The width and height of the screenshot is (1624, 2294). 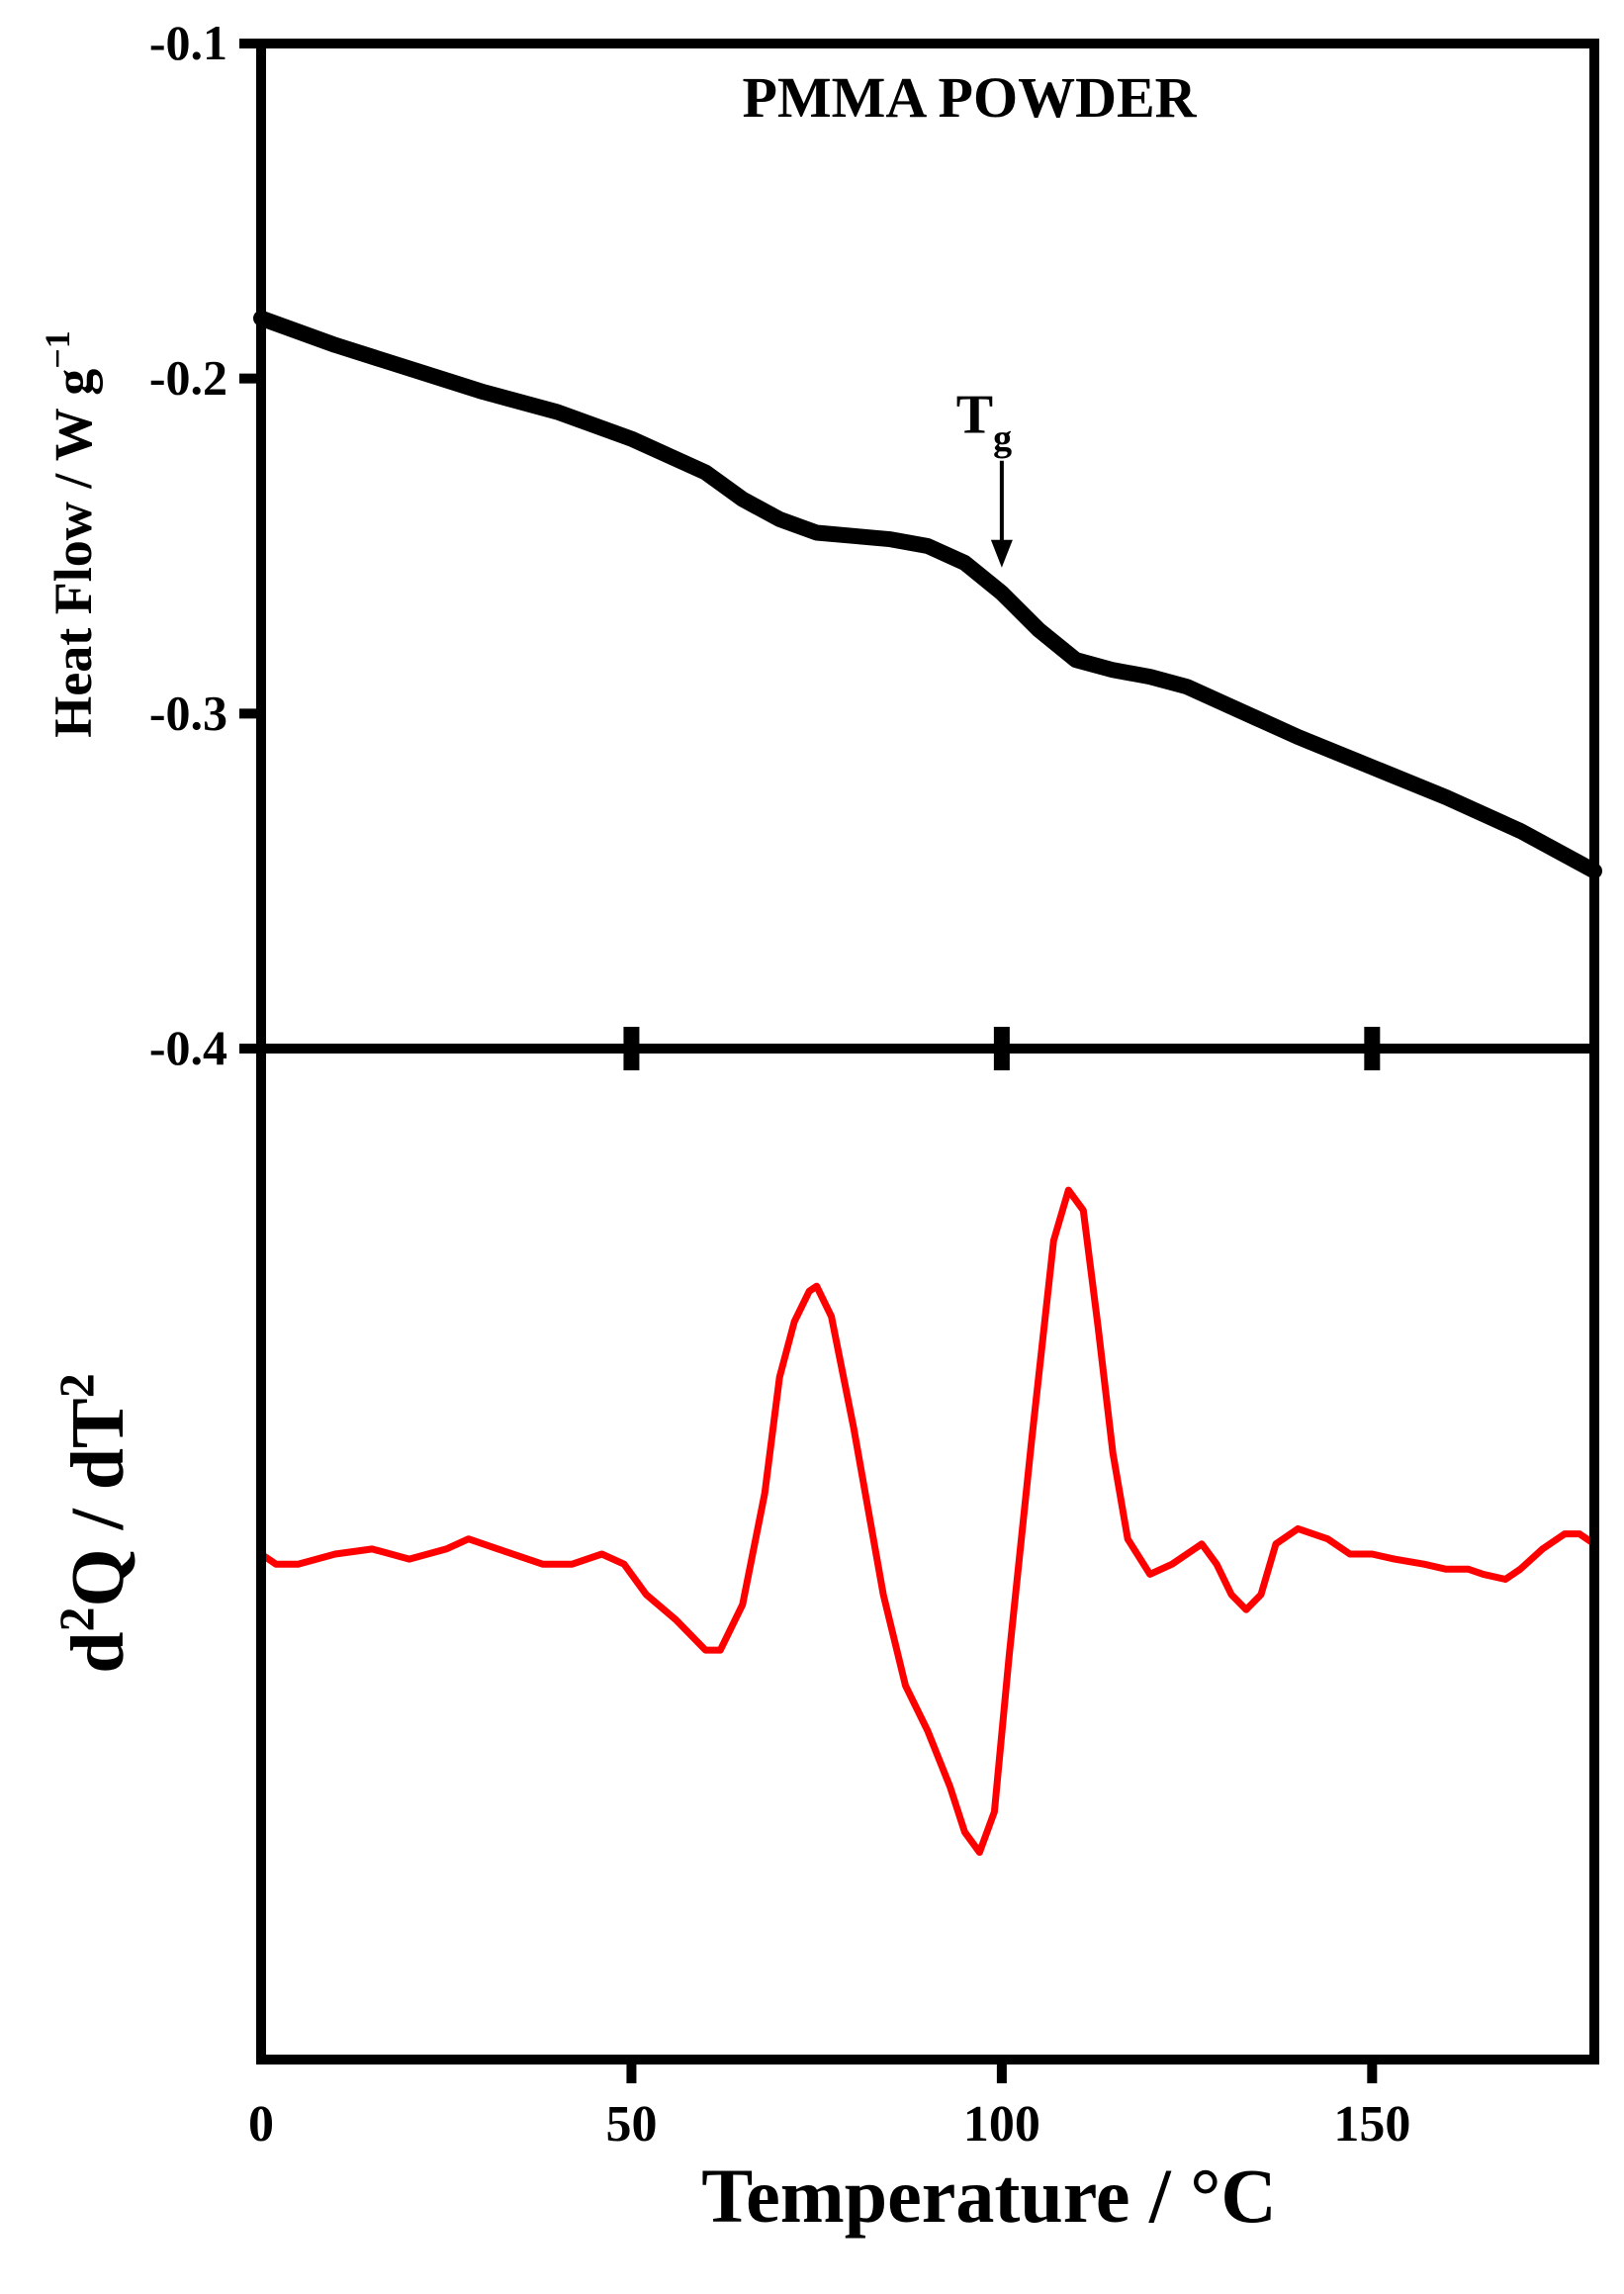 I want to click on derivative-y-label-d: d, so click(x=97, y=1652).